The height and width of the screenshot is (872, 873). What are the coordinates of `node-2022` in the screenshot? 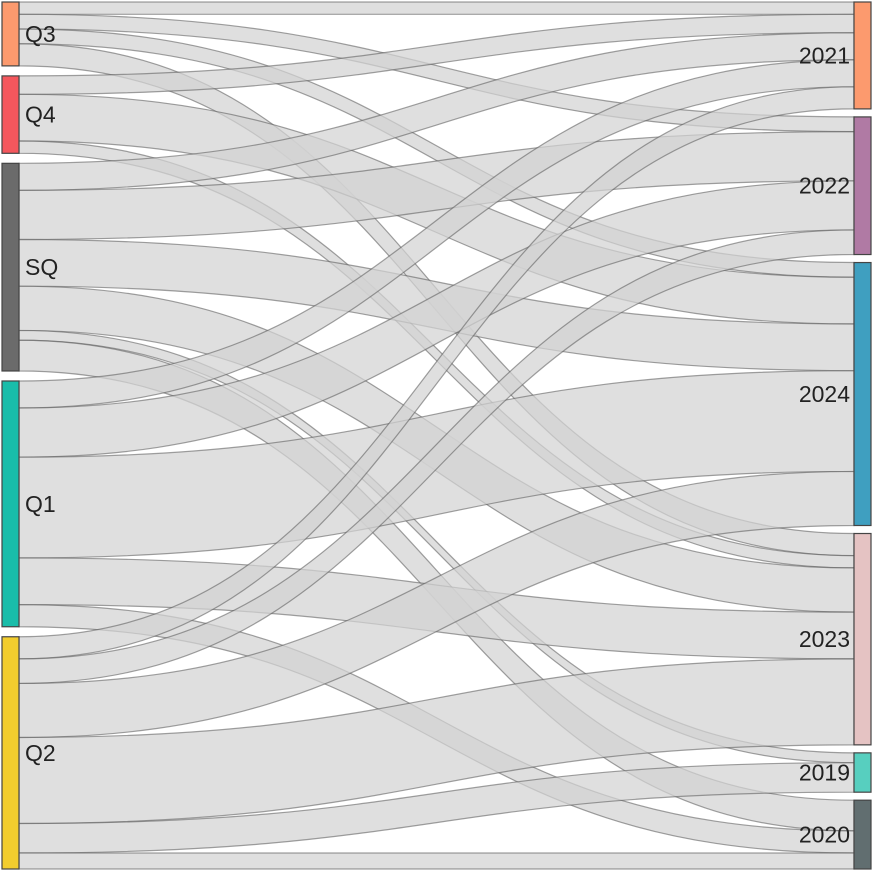 It's located at (862, 186).